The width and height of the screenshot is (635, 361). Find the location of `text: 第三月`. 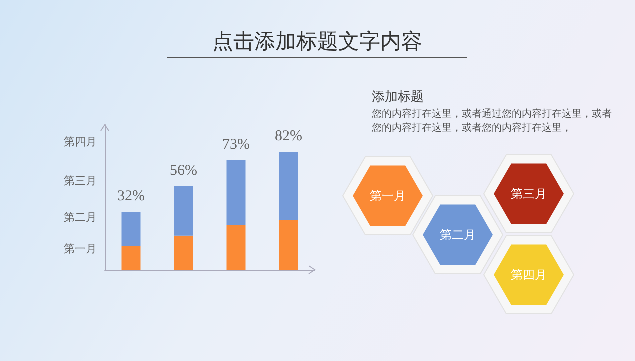

text: 第三月 is located at coordinates (80, 182).